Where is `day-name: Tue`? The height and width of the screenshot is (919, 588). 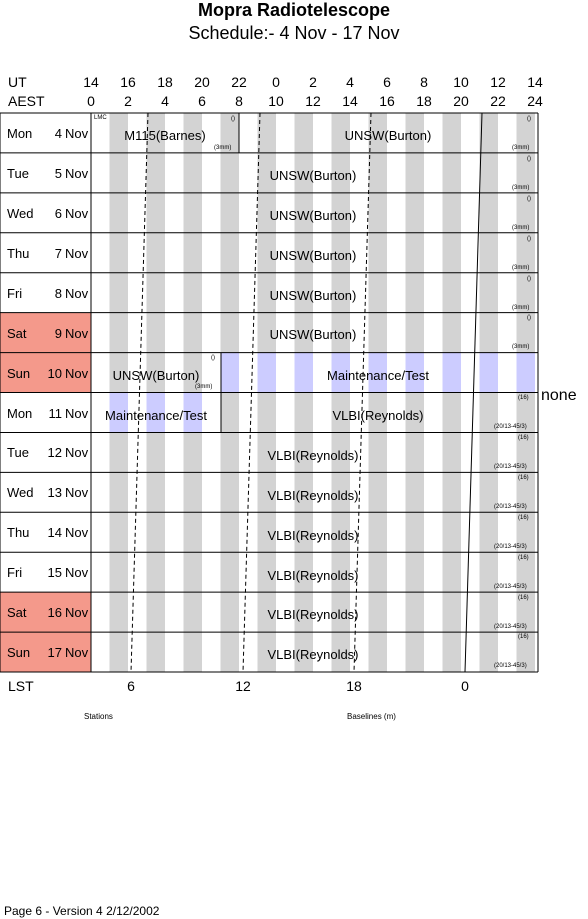
day-name: Tue is located at coordinates (18, 452).